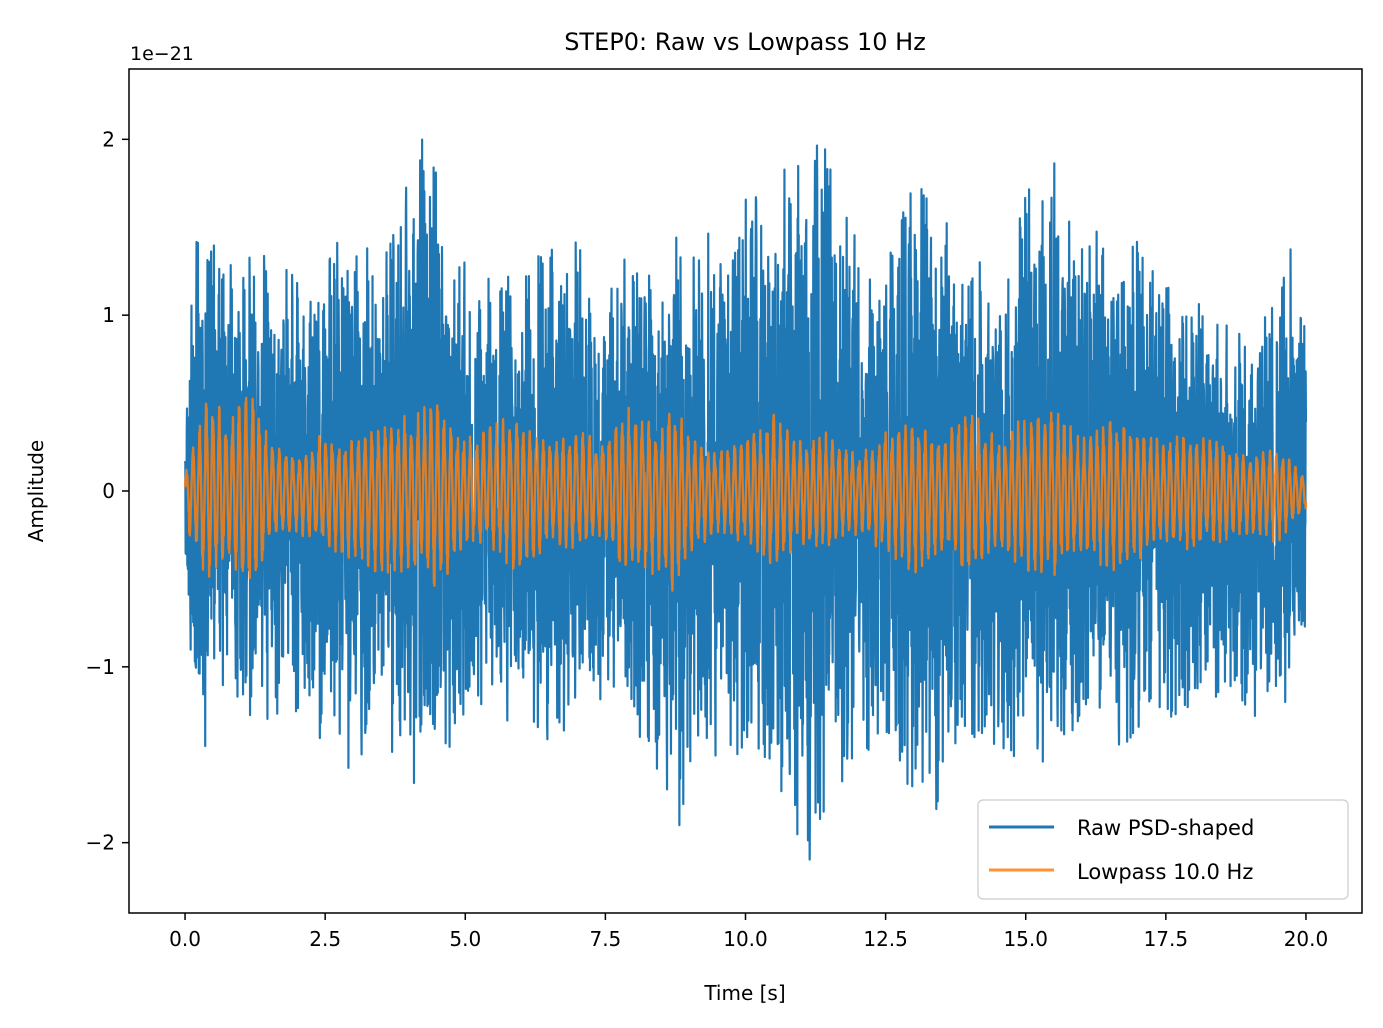 The width and height of the screenshot is (1383, 1028). What do you see at coordinates (100, 667) in the screenshot?
I see `y-tick-label: −1` at bounding box center [100, 667].